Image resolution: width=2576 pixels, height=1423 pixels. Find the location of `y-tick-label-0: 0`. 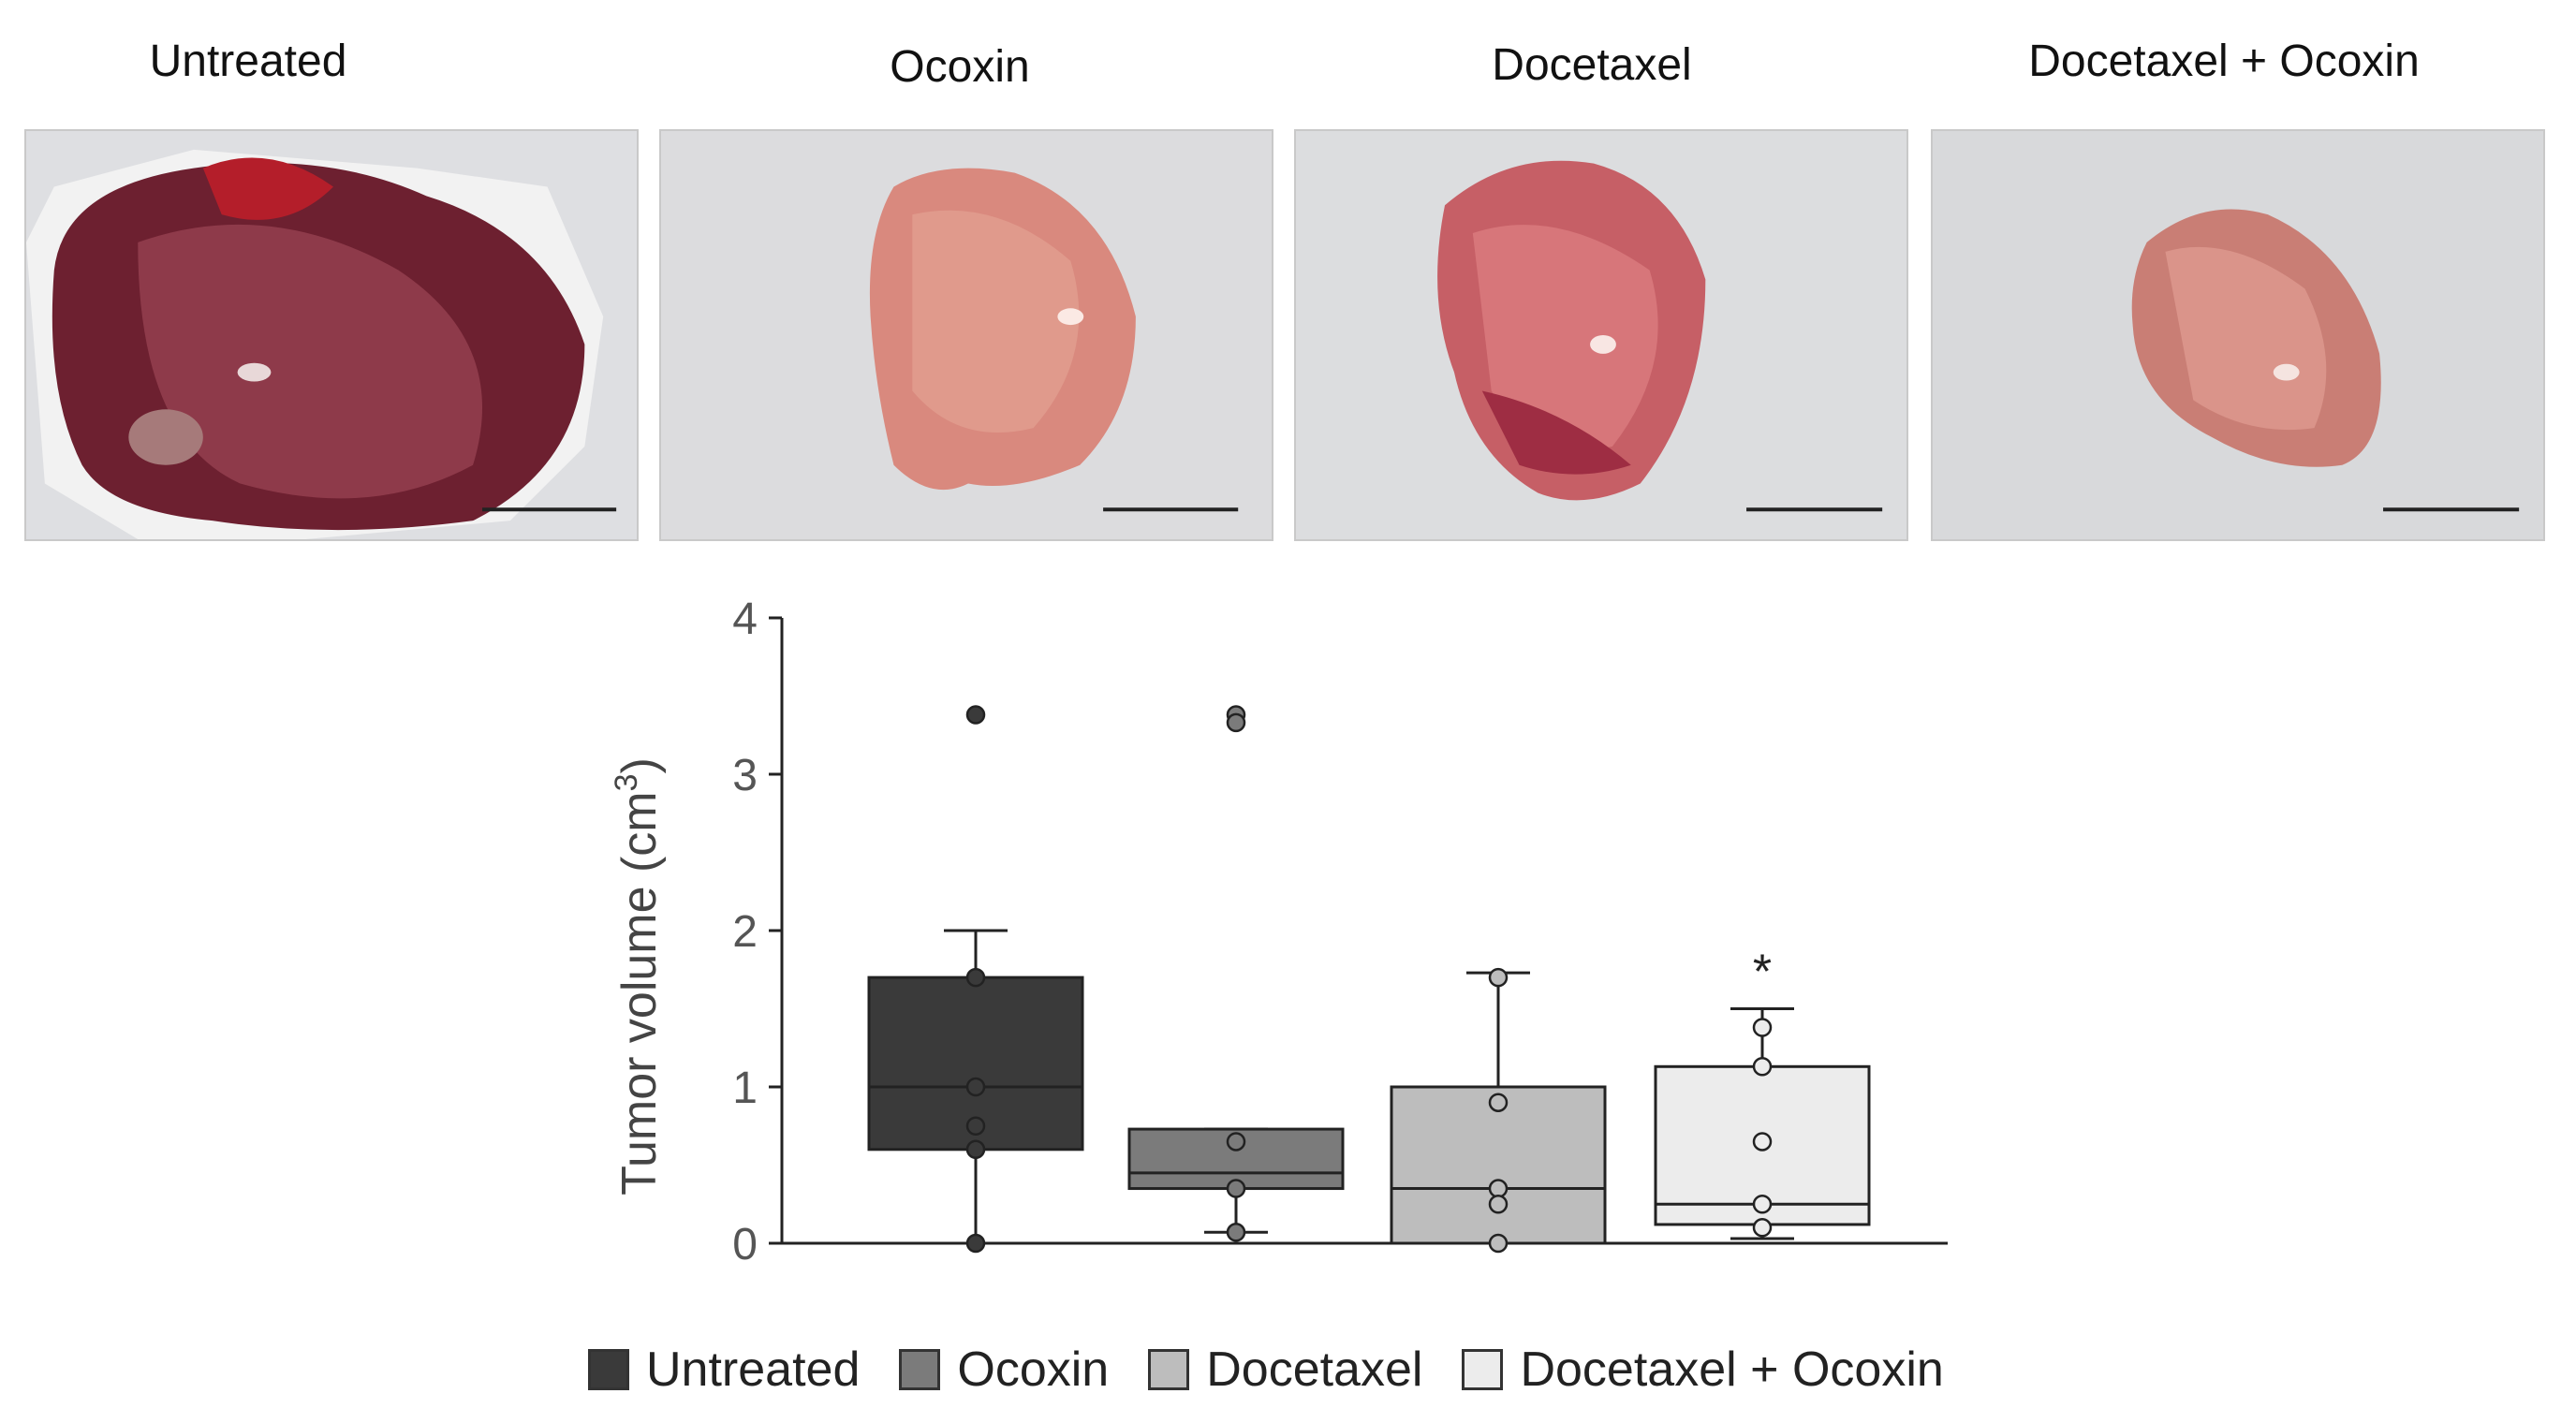

y-tick-label-0: 0 is located at coordinates (745, 1245).